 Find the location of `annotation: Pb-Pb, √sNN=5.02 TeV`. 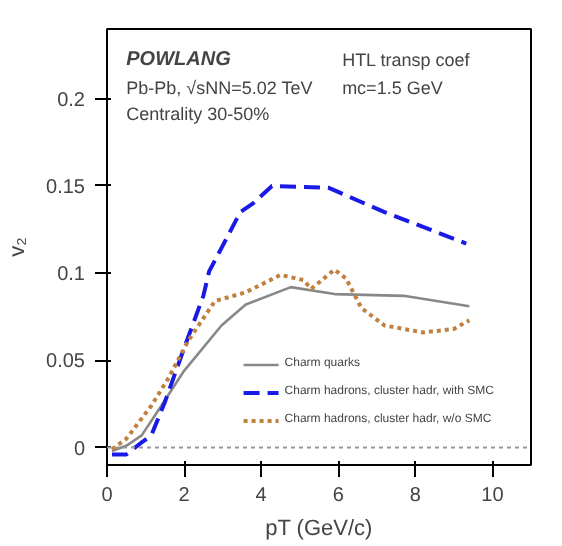

annotation: Pb-Pb, √sNN=5.02 TeV is located at coordinates (219, 88).